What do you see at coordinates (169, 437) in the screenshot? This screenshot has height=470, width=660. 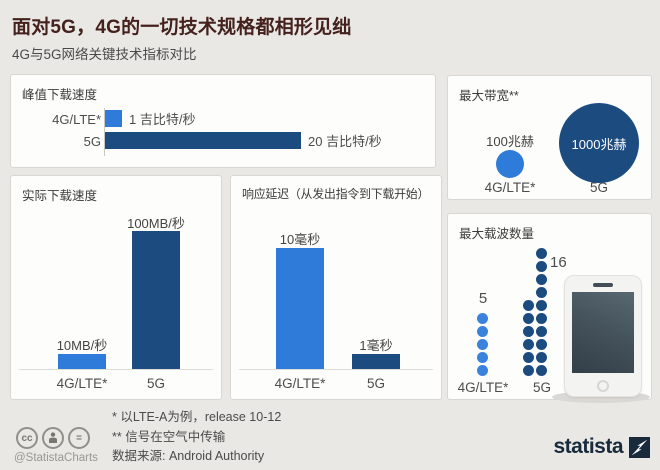 I see `footnote-2: ** 信号在空气中传输` at bounding box center [169, 437].